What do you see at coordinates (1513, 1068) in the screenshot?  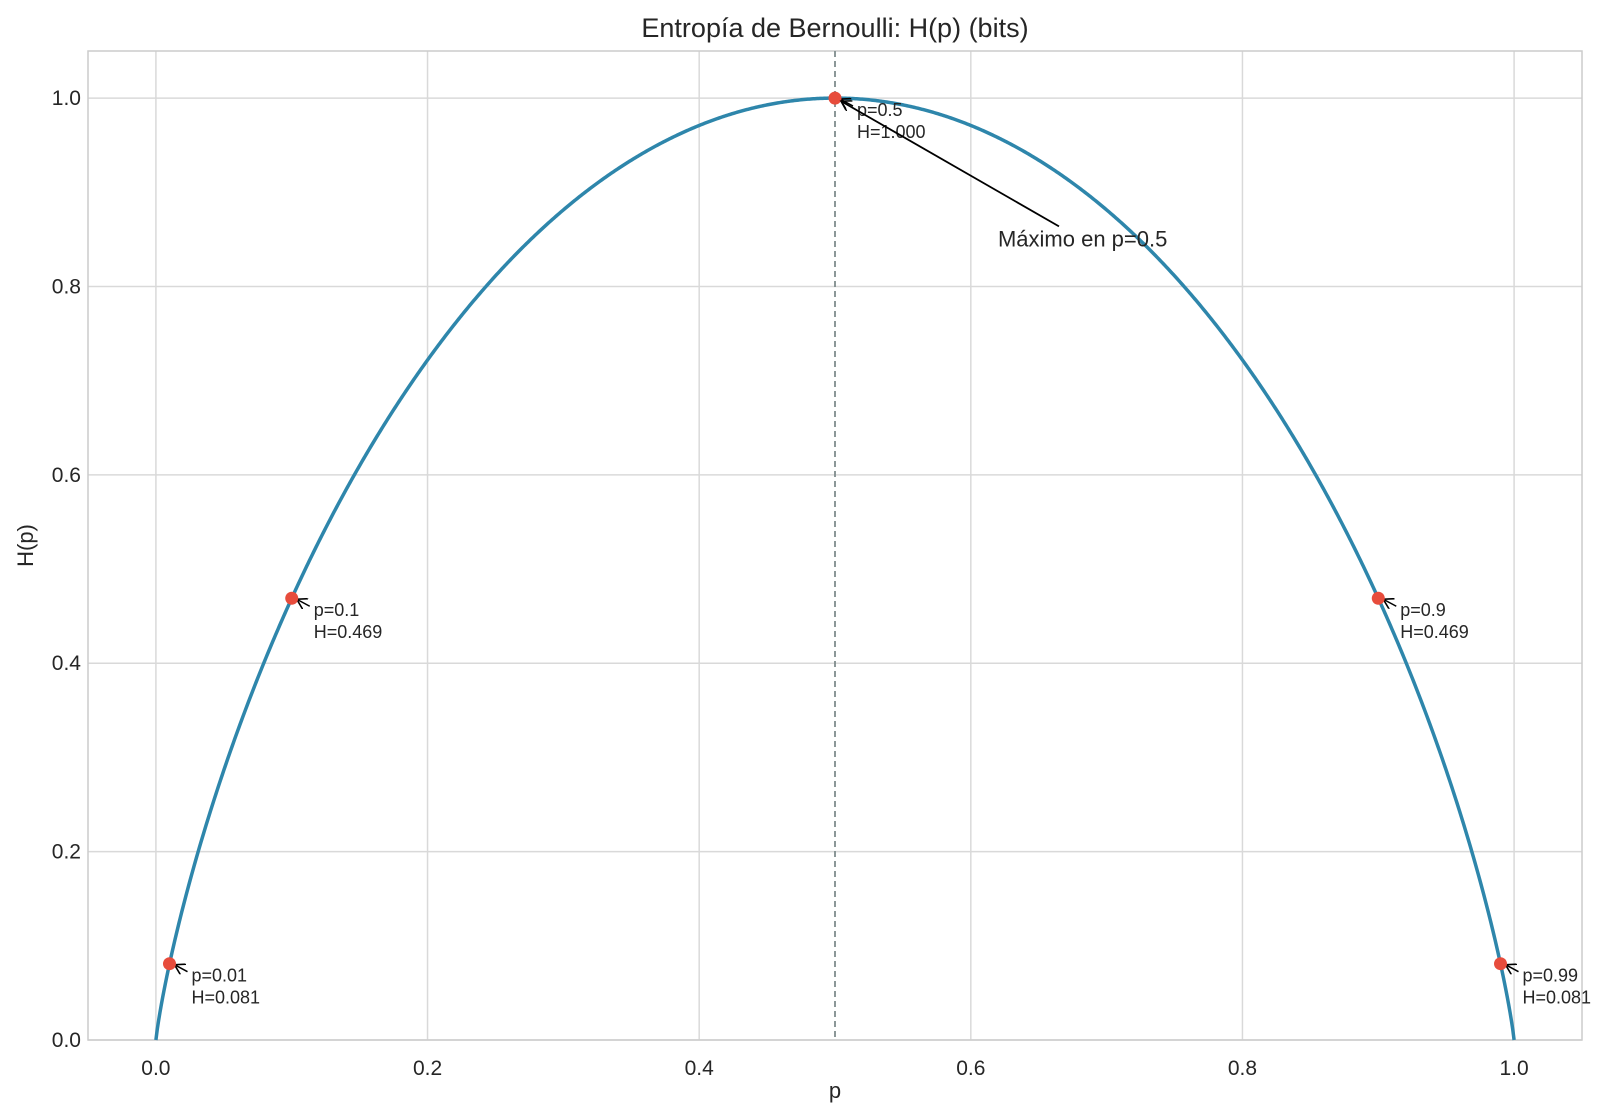 I see `x-tick-label: 1.0` at bounding box center [1513, 1068].